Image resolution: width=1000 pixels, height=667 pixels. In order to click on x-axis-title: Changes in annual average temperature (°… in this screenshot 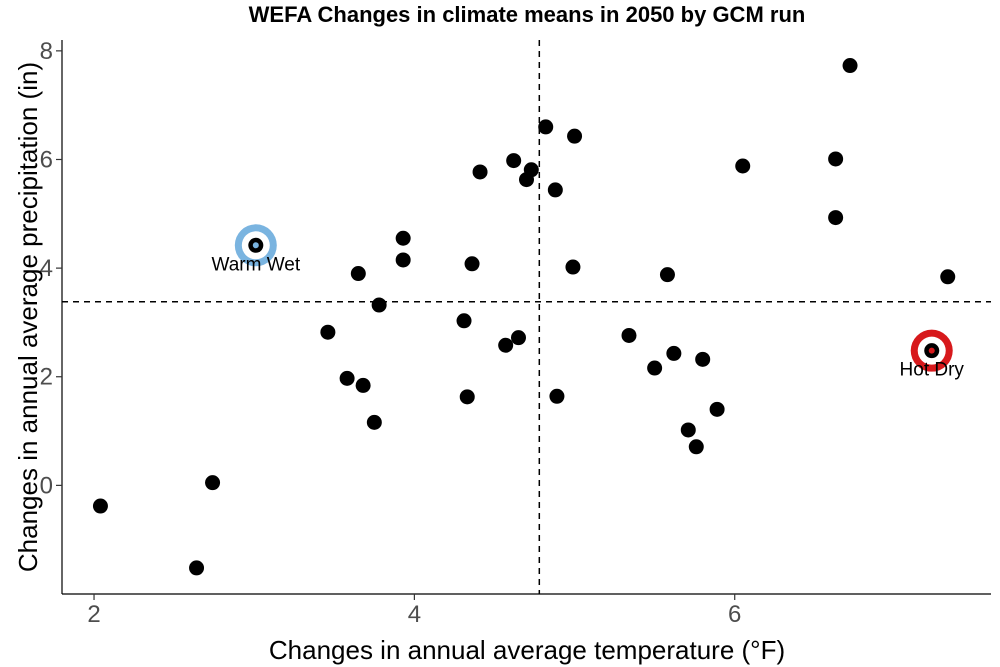, I will do `click(527, 650)`.